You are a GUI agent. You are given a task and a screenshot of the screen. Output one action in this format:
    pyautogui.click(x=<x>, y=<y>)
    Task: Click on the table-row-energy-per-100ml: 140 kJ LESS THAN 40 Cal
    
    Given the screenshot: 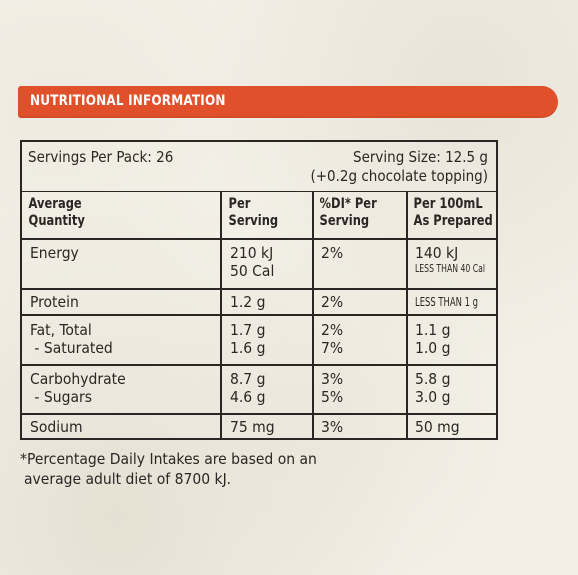 What is the action you would take?
    pyautogui.click(x=456, y=260)
    